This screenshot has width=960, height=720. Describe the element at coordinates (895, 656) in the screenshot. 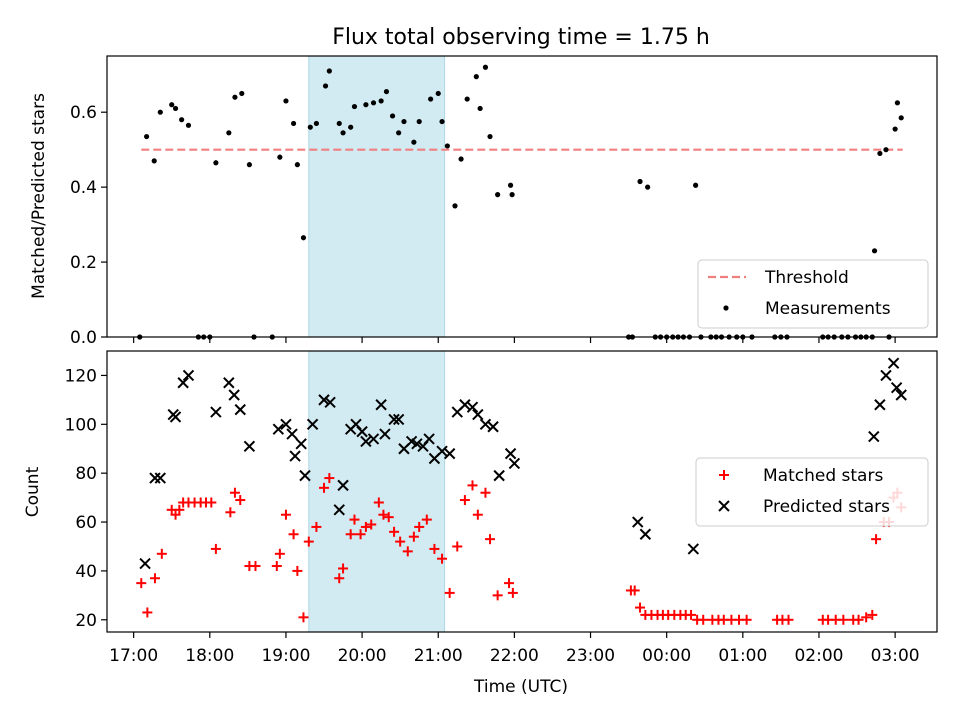

I see `x-tick-label: 03:00` at that location.